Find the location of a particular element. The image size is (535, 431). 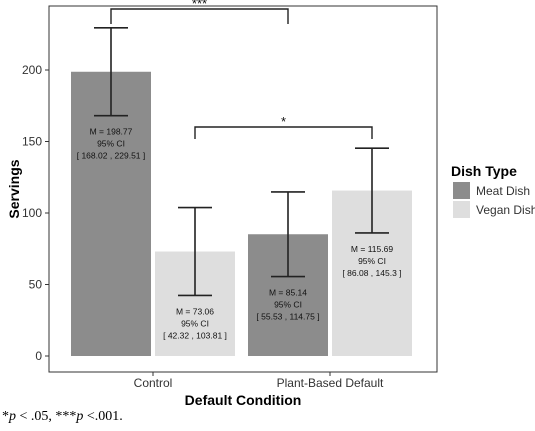

legend-title: Dish Type is located at coordinates (484, 171).